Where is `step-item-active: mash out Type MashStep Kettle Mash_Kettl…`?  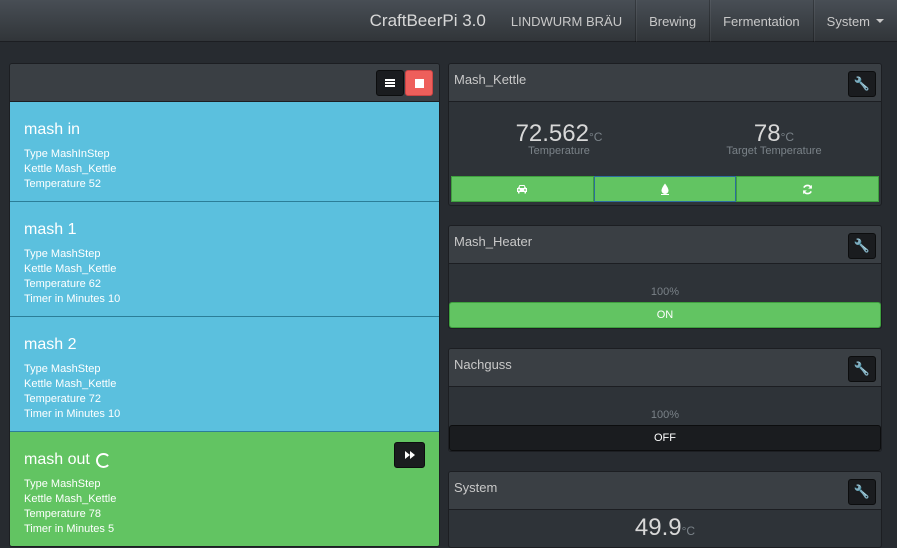
step-item-active: mash out Type MashStep Kettle Mash_Kettl… is located at coordinates (224, 489).